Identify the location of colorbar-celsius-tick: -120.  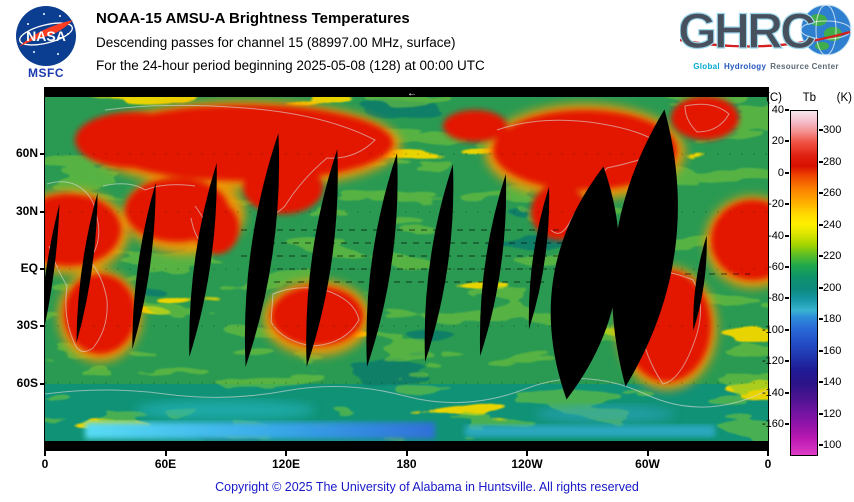
(772, 361).